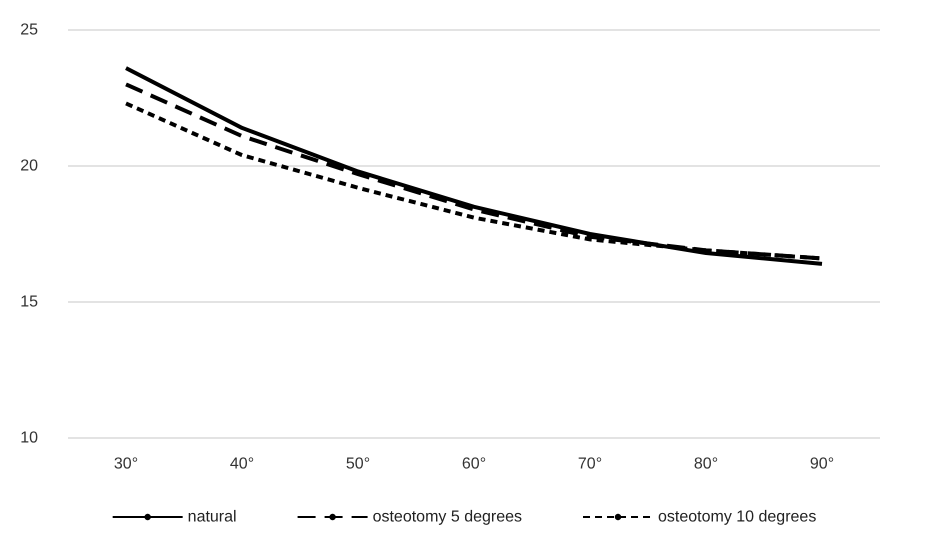  Describe the element at coordinates (29, 438) in the screenshot. I see `y-tick-label: 10` at that location.